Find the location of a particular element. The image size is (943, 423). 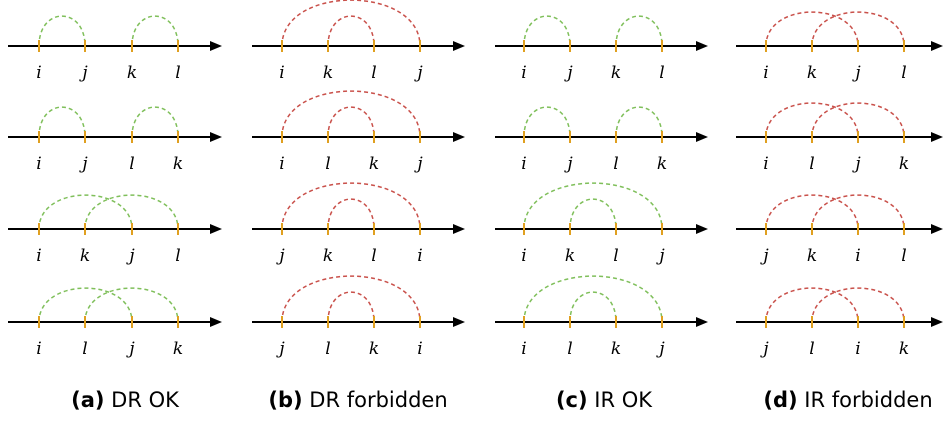

caption-tag: (d) is located at coordinates (780, 400).